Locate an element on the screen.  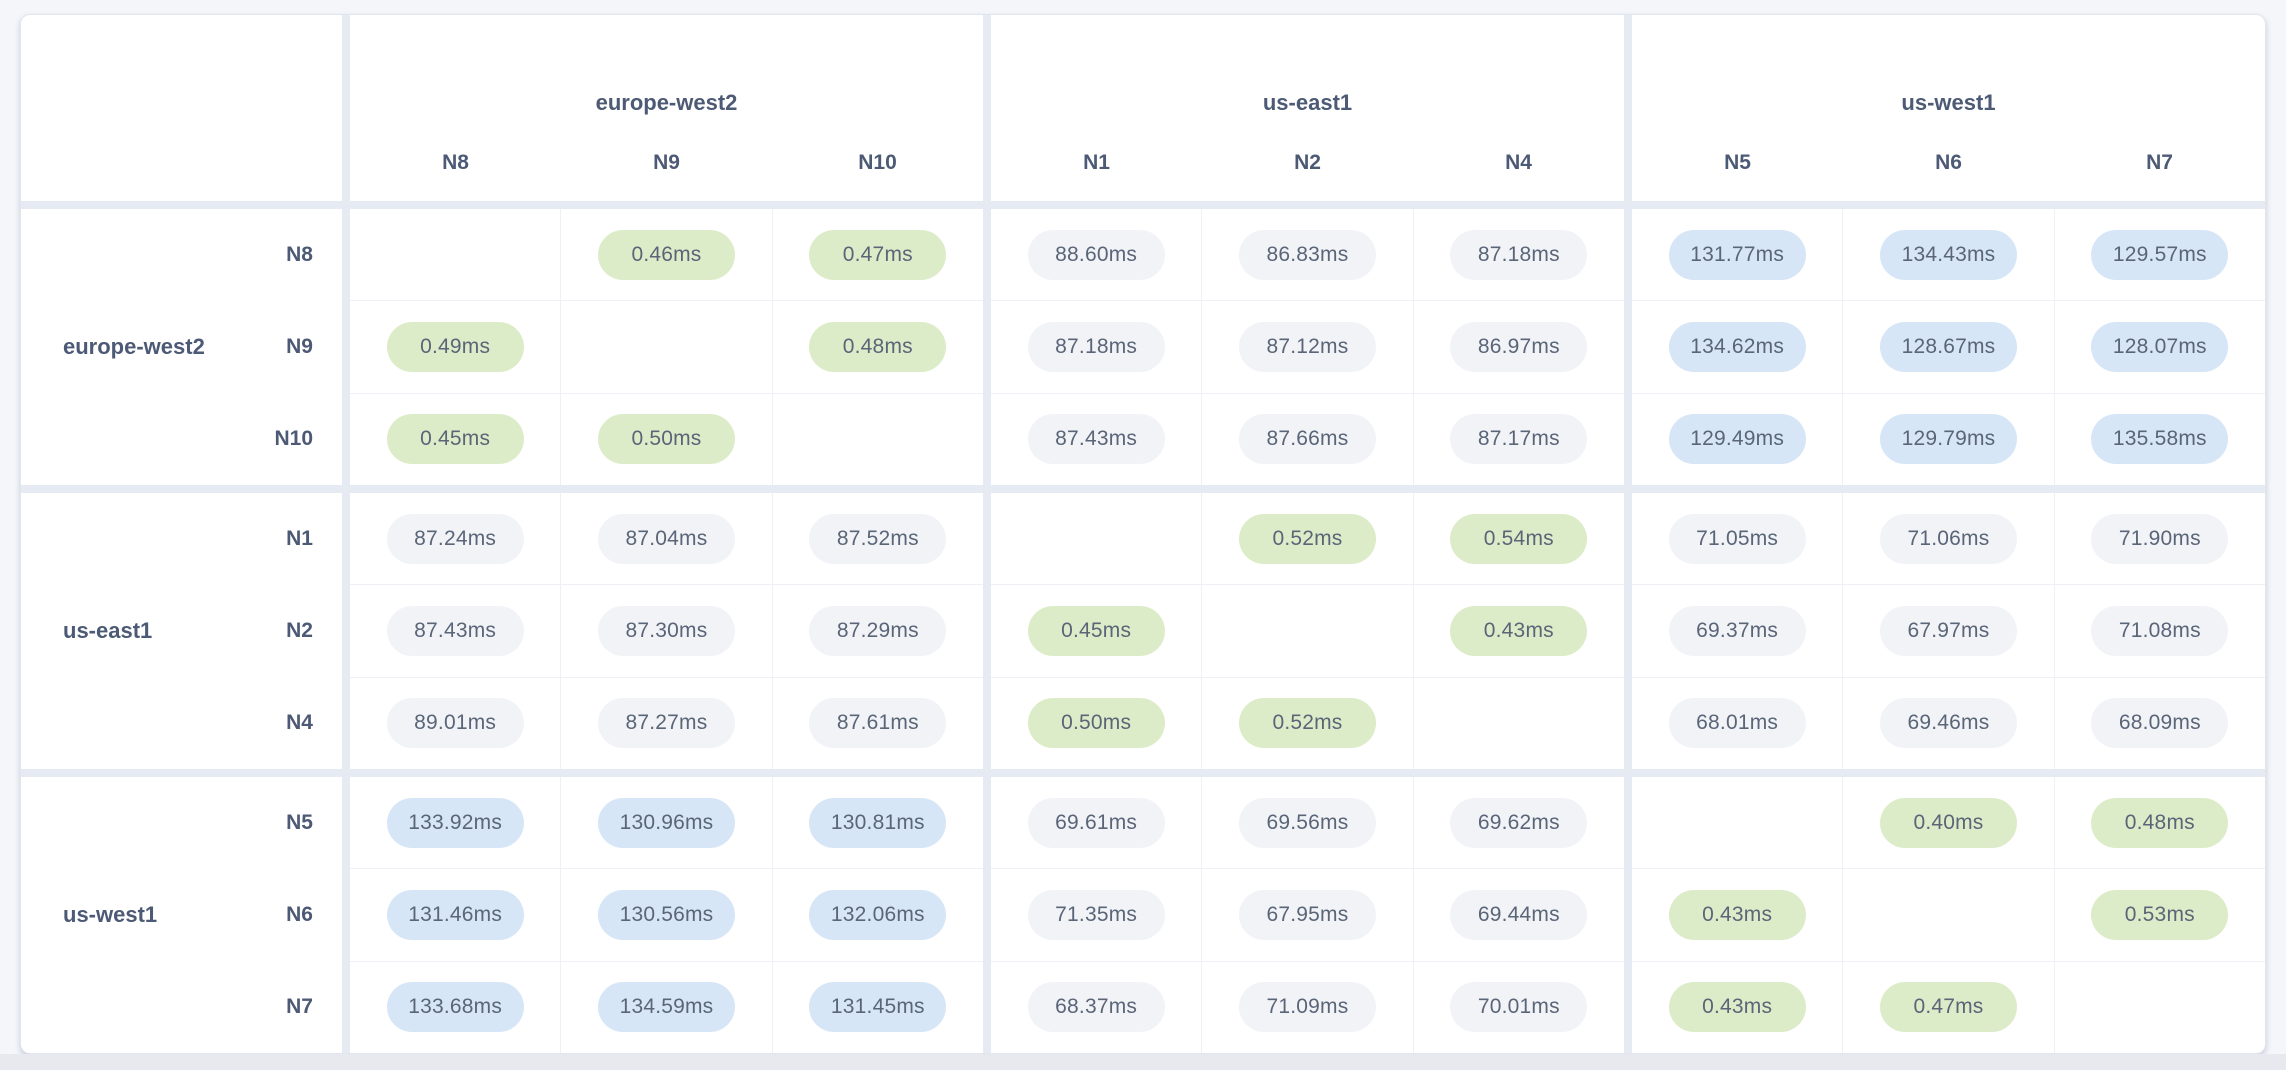
latency-cell: 129.79ms is located at coordinates (1948, 439).